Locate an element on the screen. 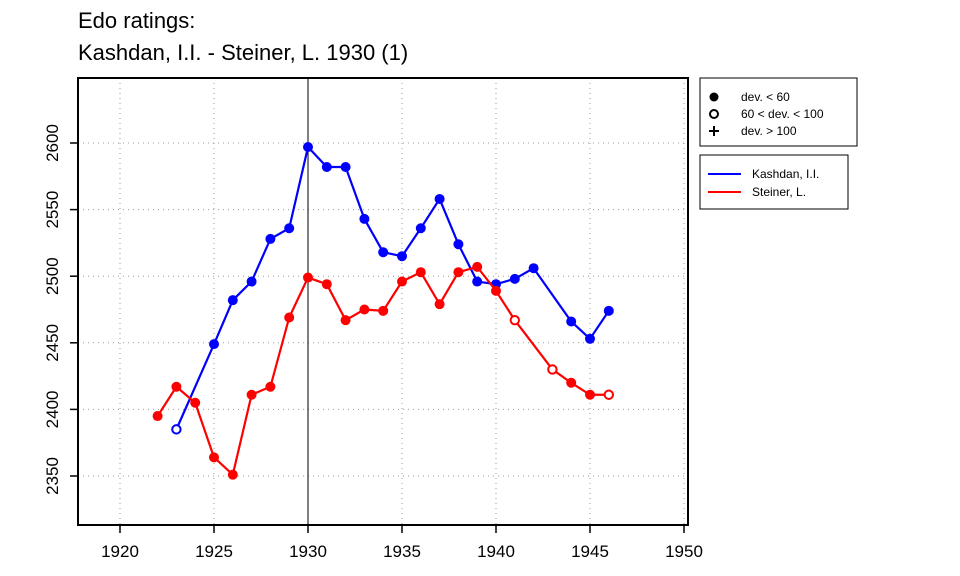  legend-label: dev. < 60 is located at coordinates (765, 97).